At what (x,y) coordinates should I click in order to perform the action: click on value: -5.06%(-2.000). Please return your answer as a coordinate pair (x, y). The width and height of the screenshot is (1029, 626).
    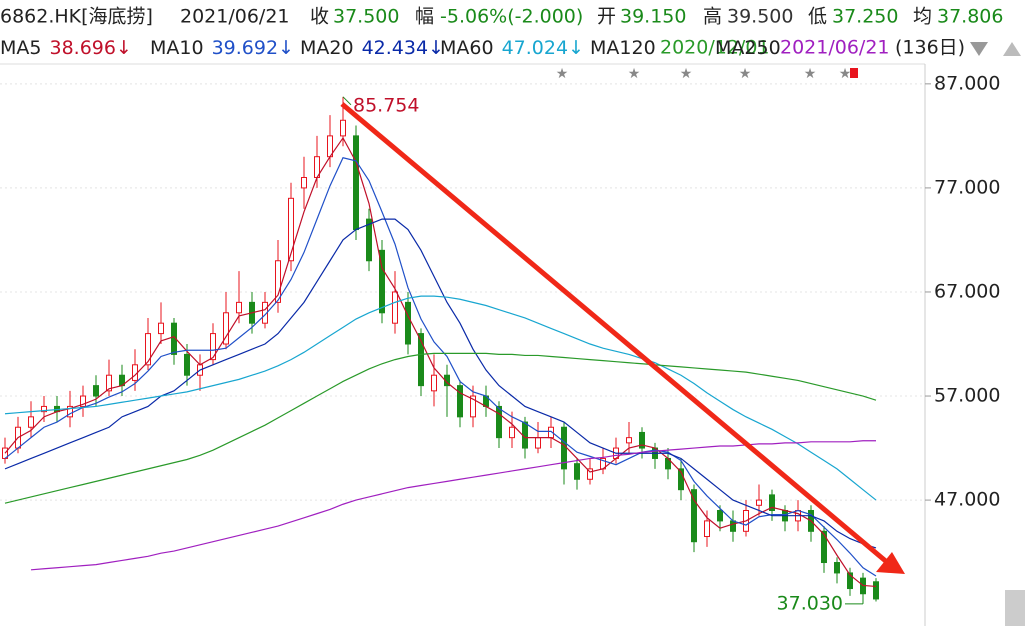
    Looking at the image, I should click on (511, 17).